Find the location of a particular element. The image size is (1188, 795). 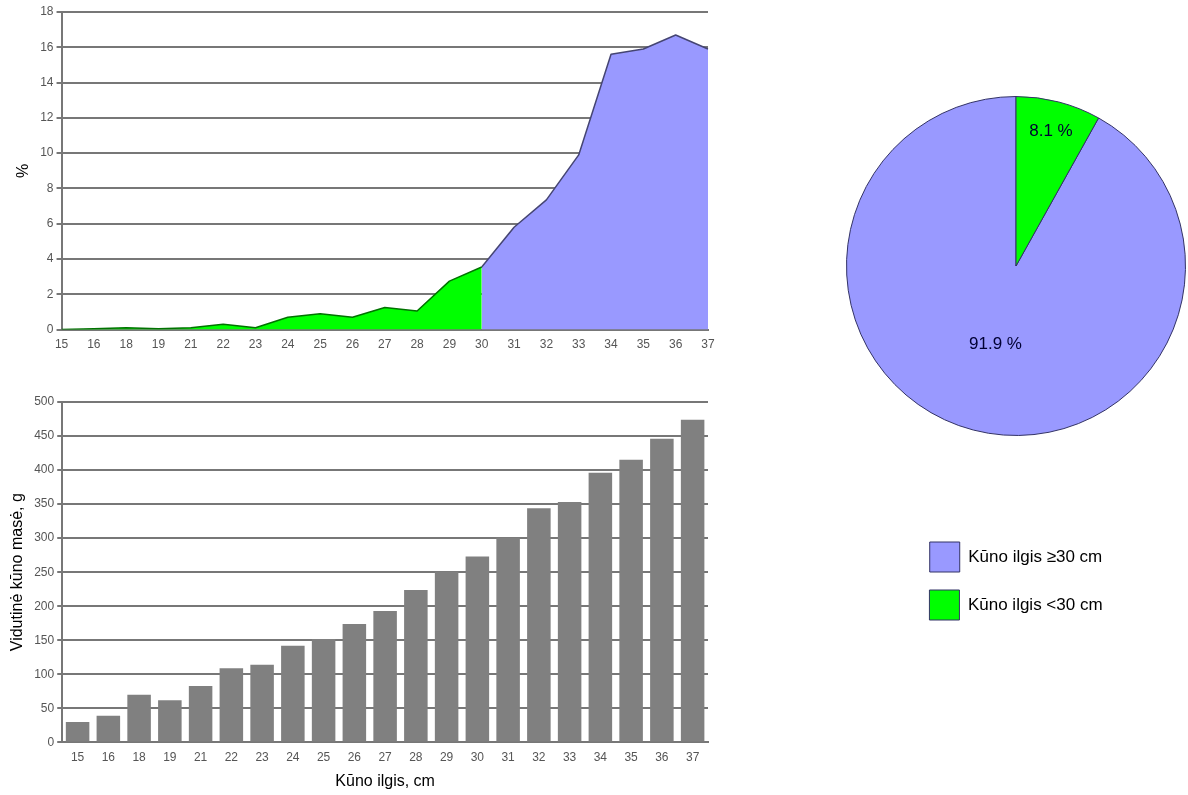

legend-label: Kūno ilgis ≥30 cm is located at coordinates (1035, 556).